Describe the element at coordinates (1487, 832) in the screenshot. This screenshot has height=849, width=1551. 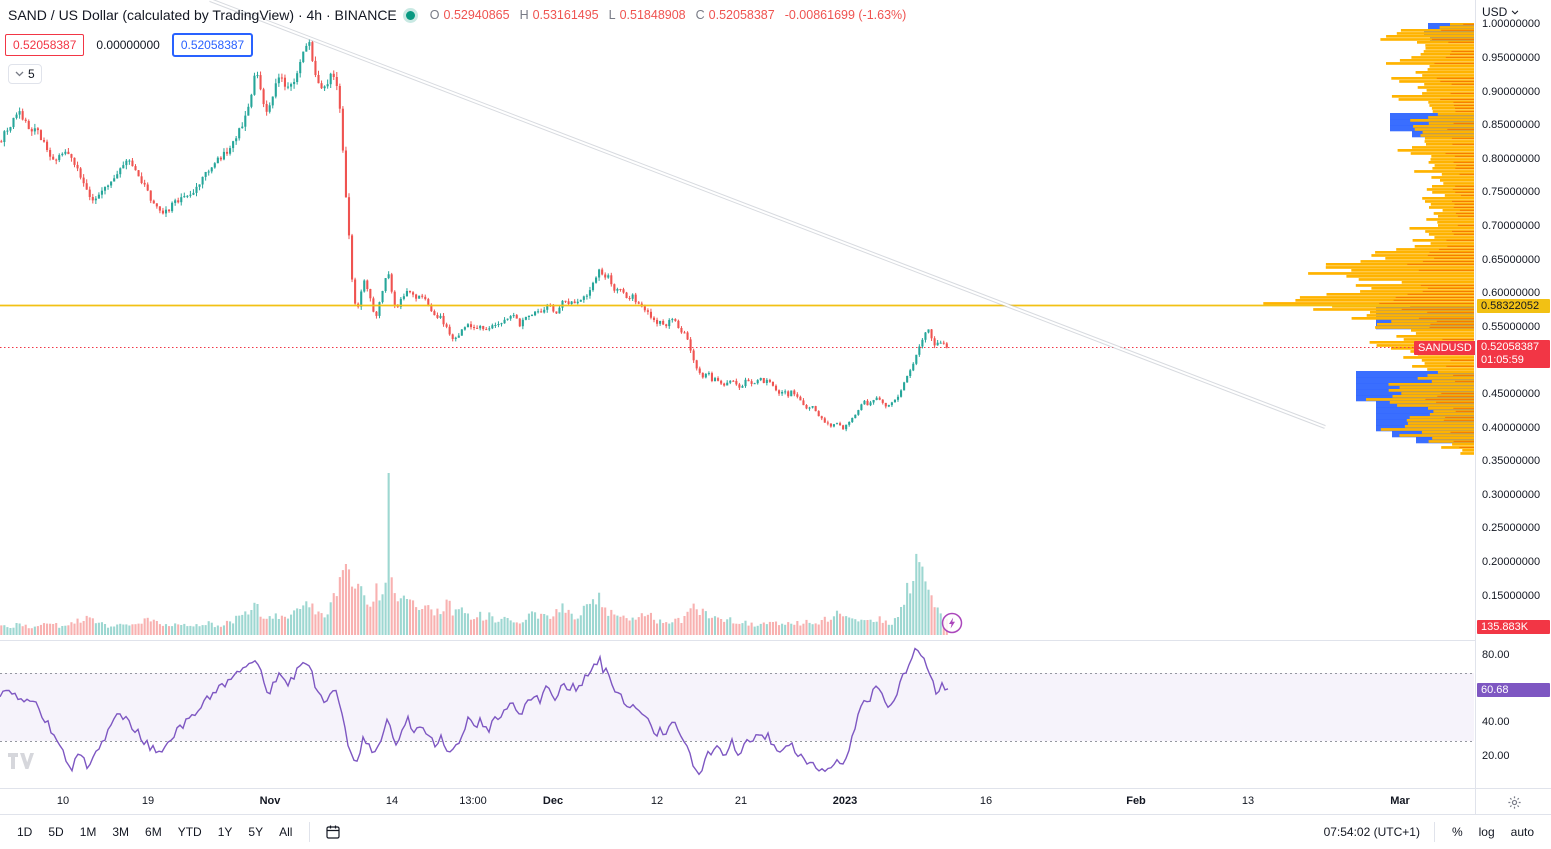
I see `log-scale-button: log` at that location.